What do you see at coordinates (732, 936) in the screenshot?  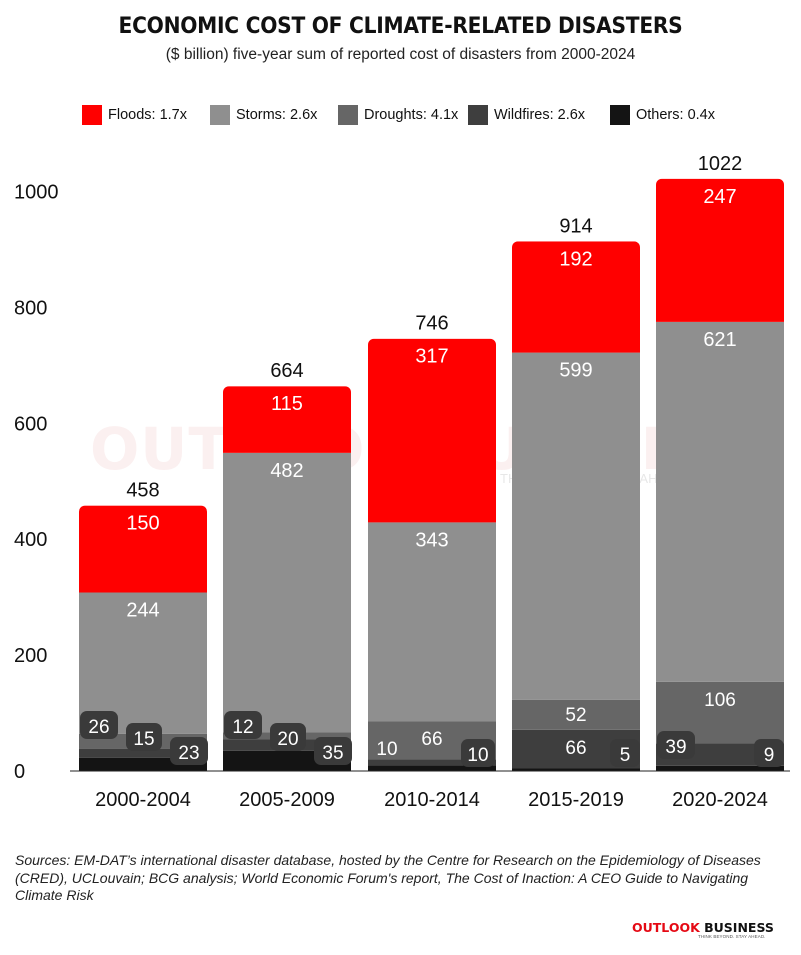 I see `logo-tagline: THINK BEYOND. STAY AHEAD.` at bounding box center [732, 936].